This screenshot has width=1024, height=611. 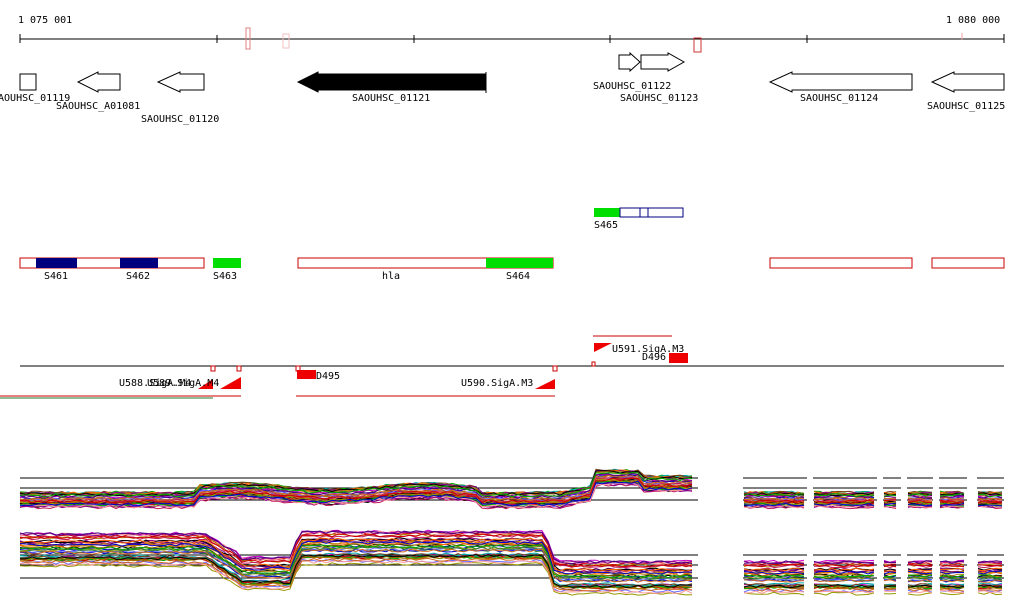 What do you see at coordinates (973, 20) in the screenshot?
I see `ruler-end-label: 1 080 000` at bounding box center [973, 20].